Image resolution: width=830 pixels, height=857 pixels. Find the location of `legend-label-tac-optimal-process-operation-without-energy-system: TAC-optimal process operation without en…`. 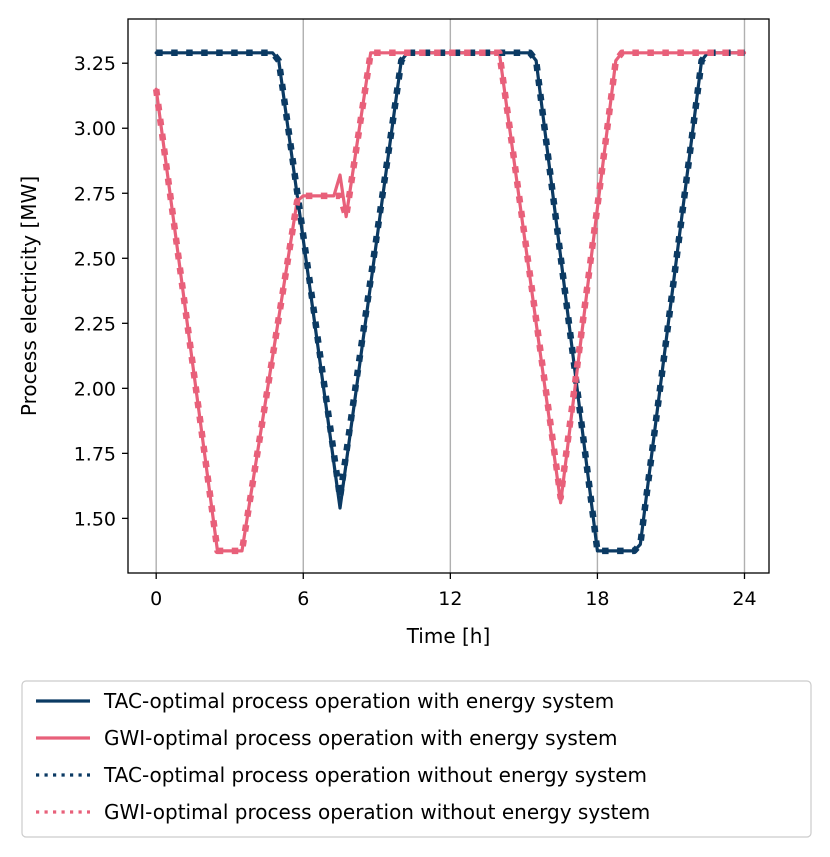

legend-label-tac-optimal-process-operation-without-energy-system: TAC-optimal process operation without en… is located at coordinates (375, 775).